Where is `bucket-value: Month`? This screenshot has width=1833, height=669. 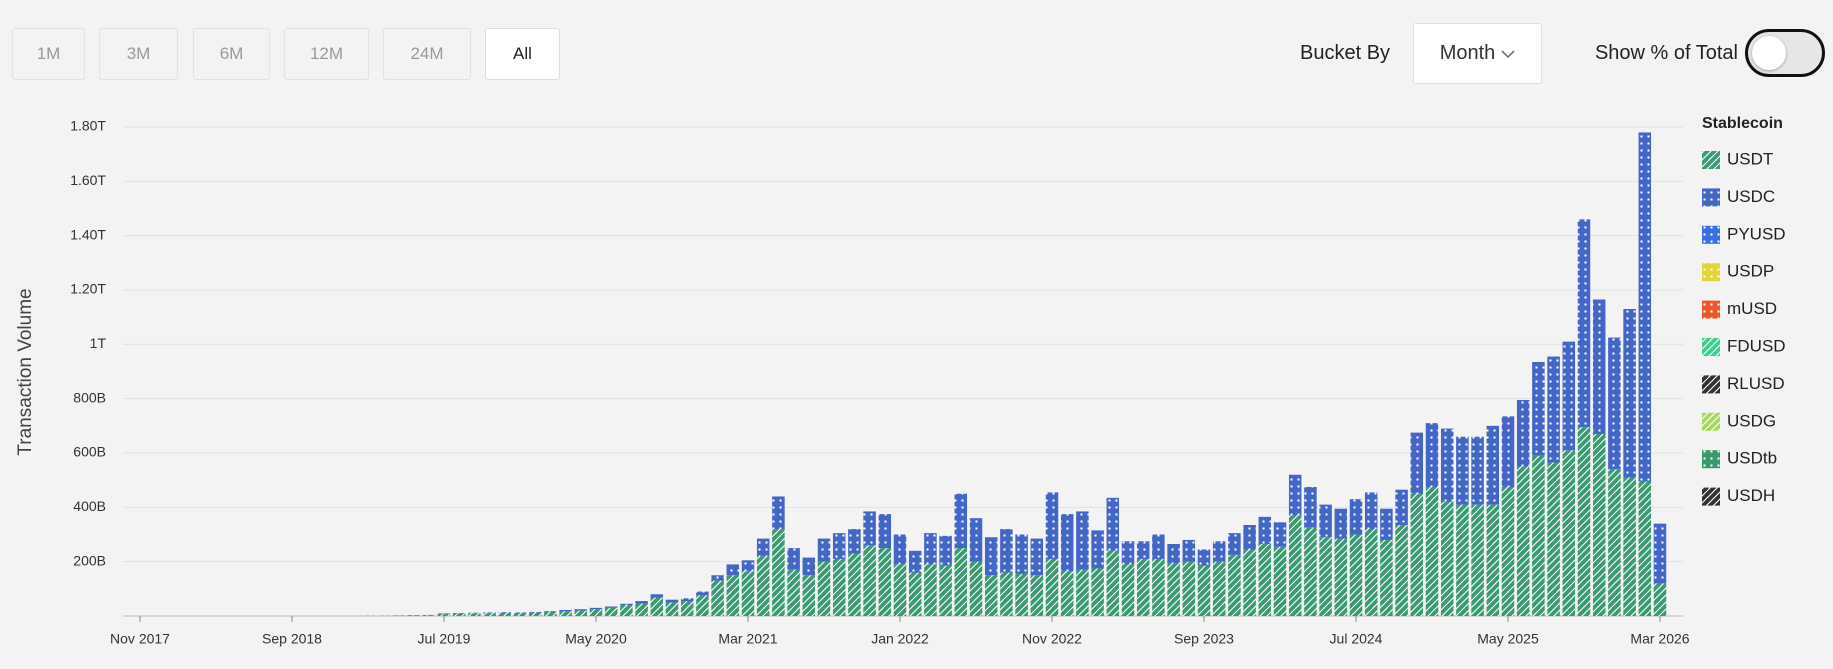 bucket-value: Month is located at coordinates (1467, 53).